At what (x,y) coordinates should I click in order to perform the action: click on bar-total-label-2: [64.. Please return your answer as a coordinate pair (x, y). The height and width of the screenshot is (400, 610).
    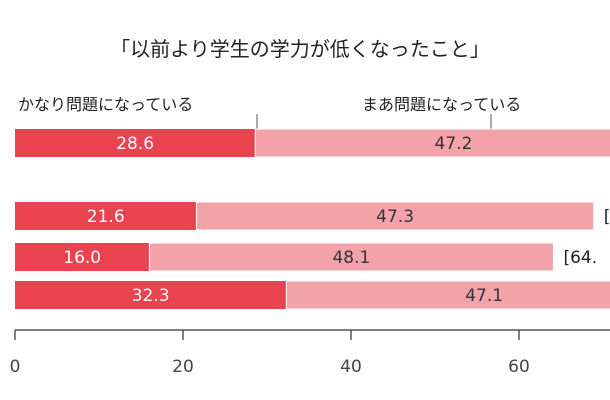
    Looking at the image, I should click on (580, 258).